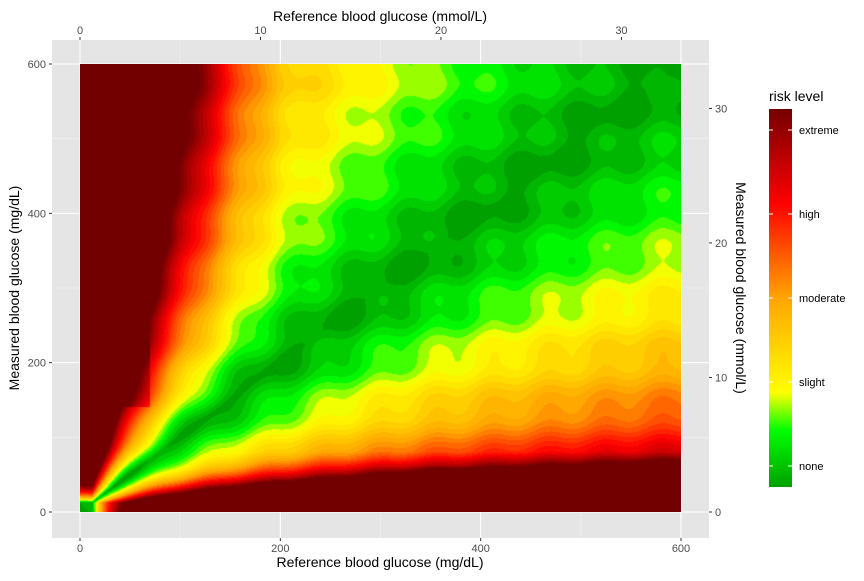  What do you see at coordinates (780, 298) in the screenshot?
I see `legend-colorbar` at bounding box center [780, 298].